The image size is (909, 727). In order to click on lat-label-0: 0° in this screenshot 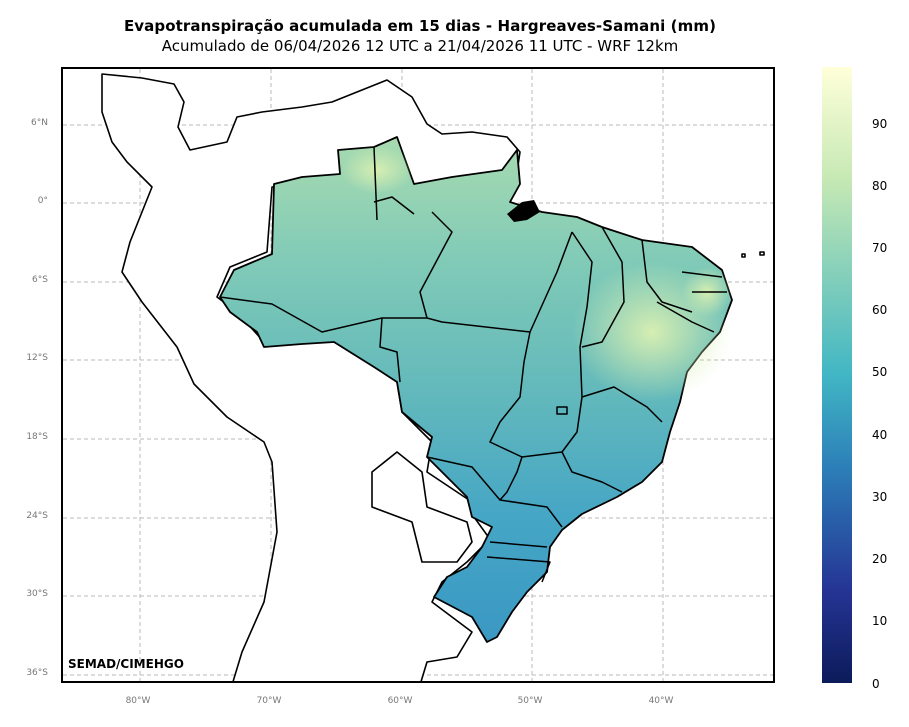, I will do `click(42, 201)`.